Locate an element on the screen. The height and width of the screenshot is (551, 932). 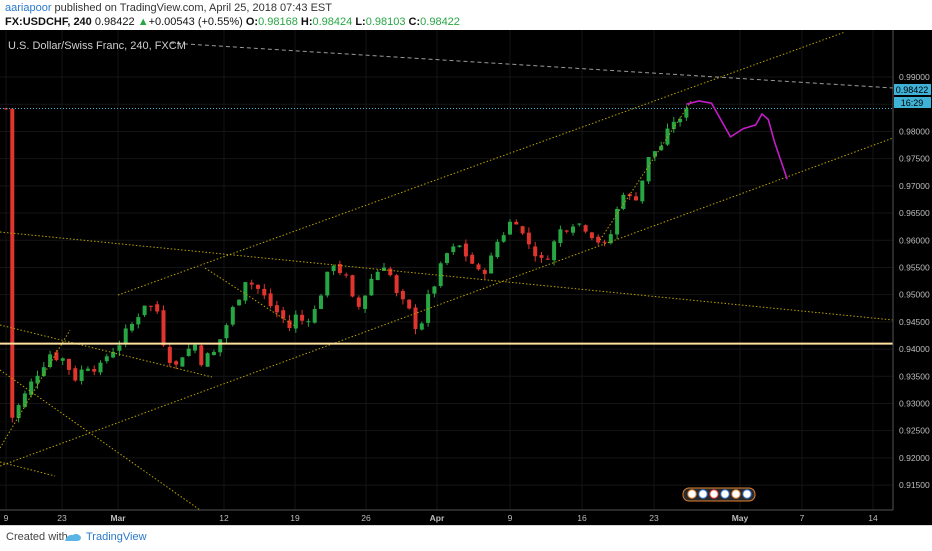
low-label: L: is located at coordinates (360, 22).